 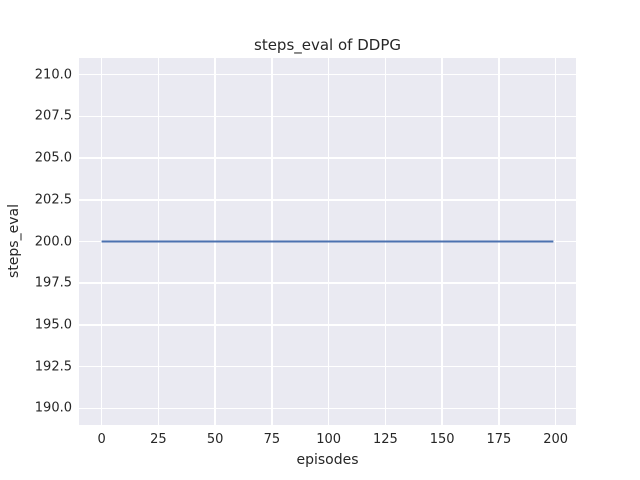 What do you see at coordinates (442, 439) in the screenshot?
I see `x-tick-label: 150` at bounding box center [442, 439].